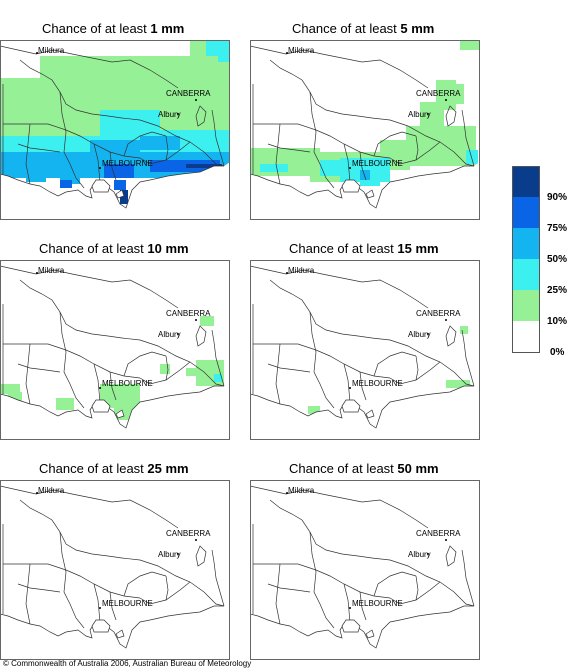  I want to click on legend-label-0: 0%, so click(557, 352).